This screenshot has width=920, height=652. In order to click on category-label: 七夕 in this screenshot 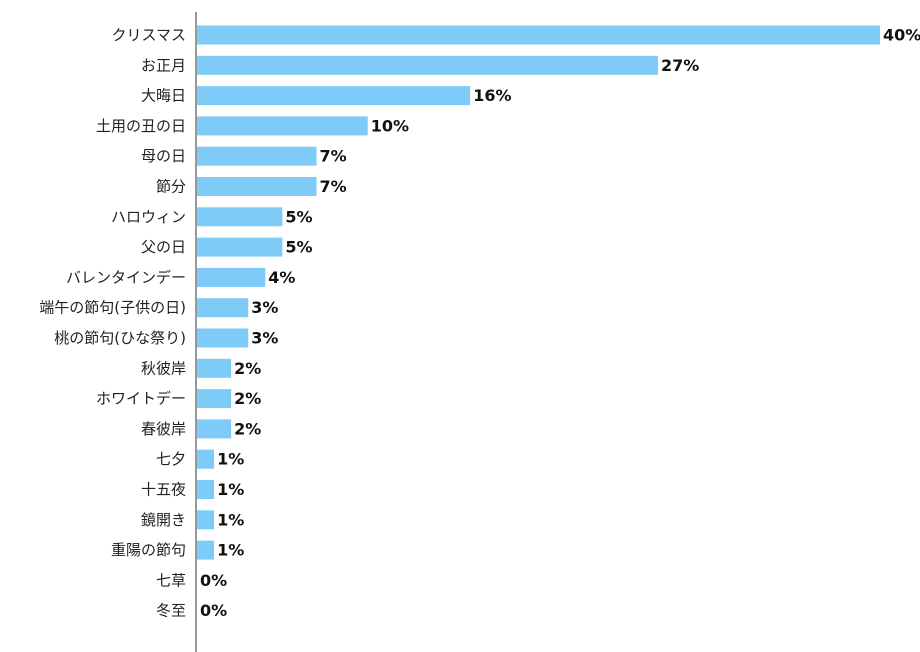, I will do `click(171, 459)`.